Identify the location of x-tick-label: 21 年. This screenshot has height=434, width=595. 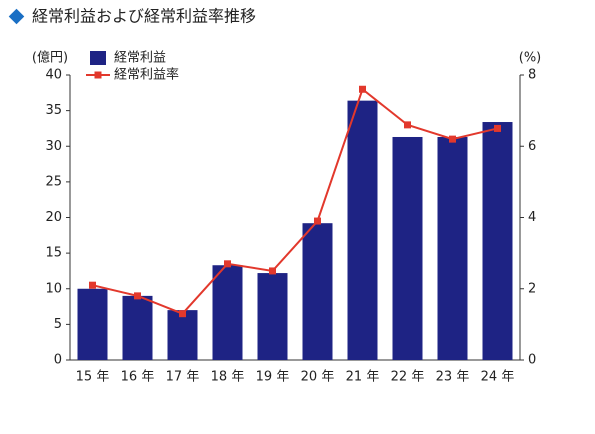
(363, 377).